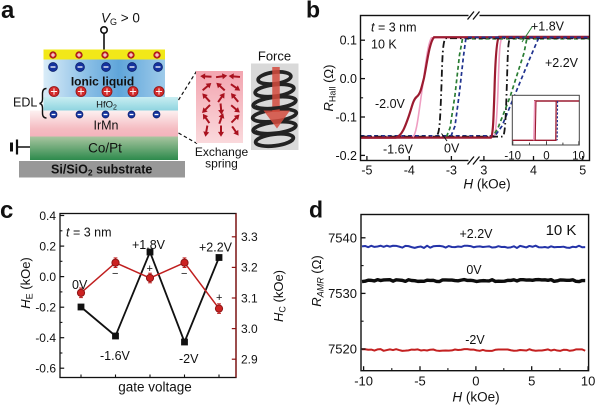 The image size is (600, 419). What do you see at coordinates (342, 293) in the screenshot?
I see `svg-text: 7530` at bounding box center [342, 293].